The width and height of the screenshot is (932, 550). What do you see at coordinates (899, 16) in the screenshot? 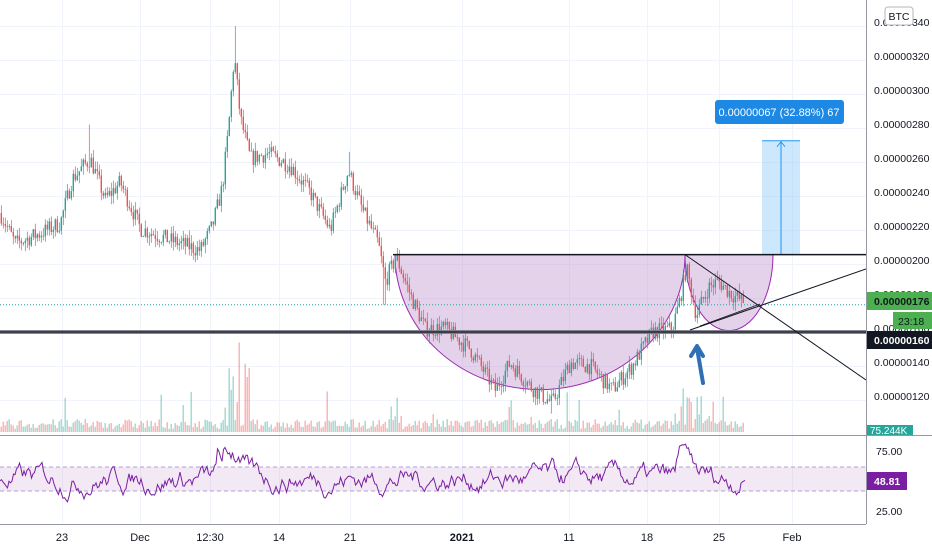
I see `currency-badge: BTC` at bounding box center [899, 16].